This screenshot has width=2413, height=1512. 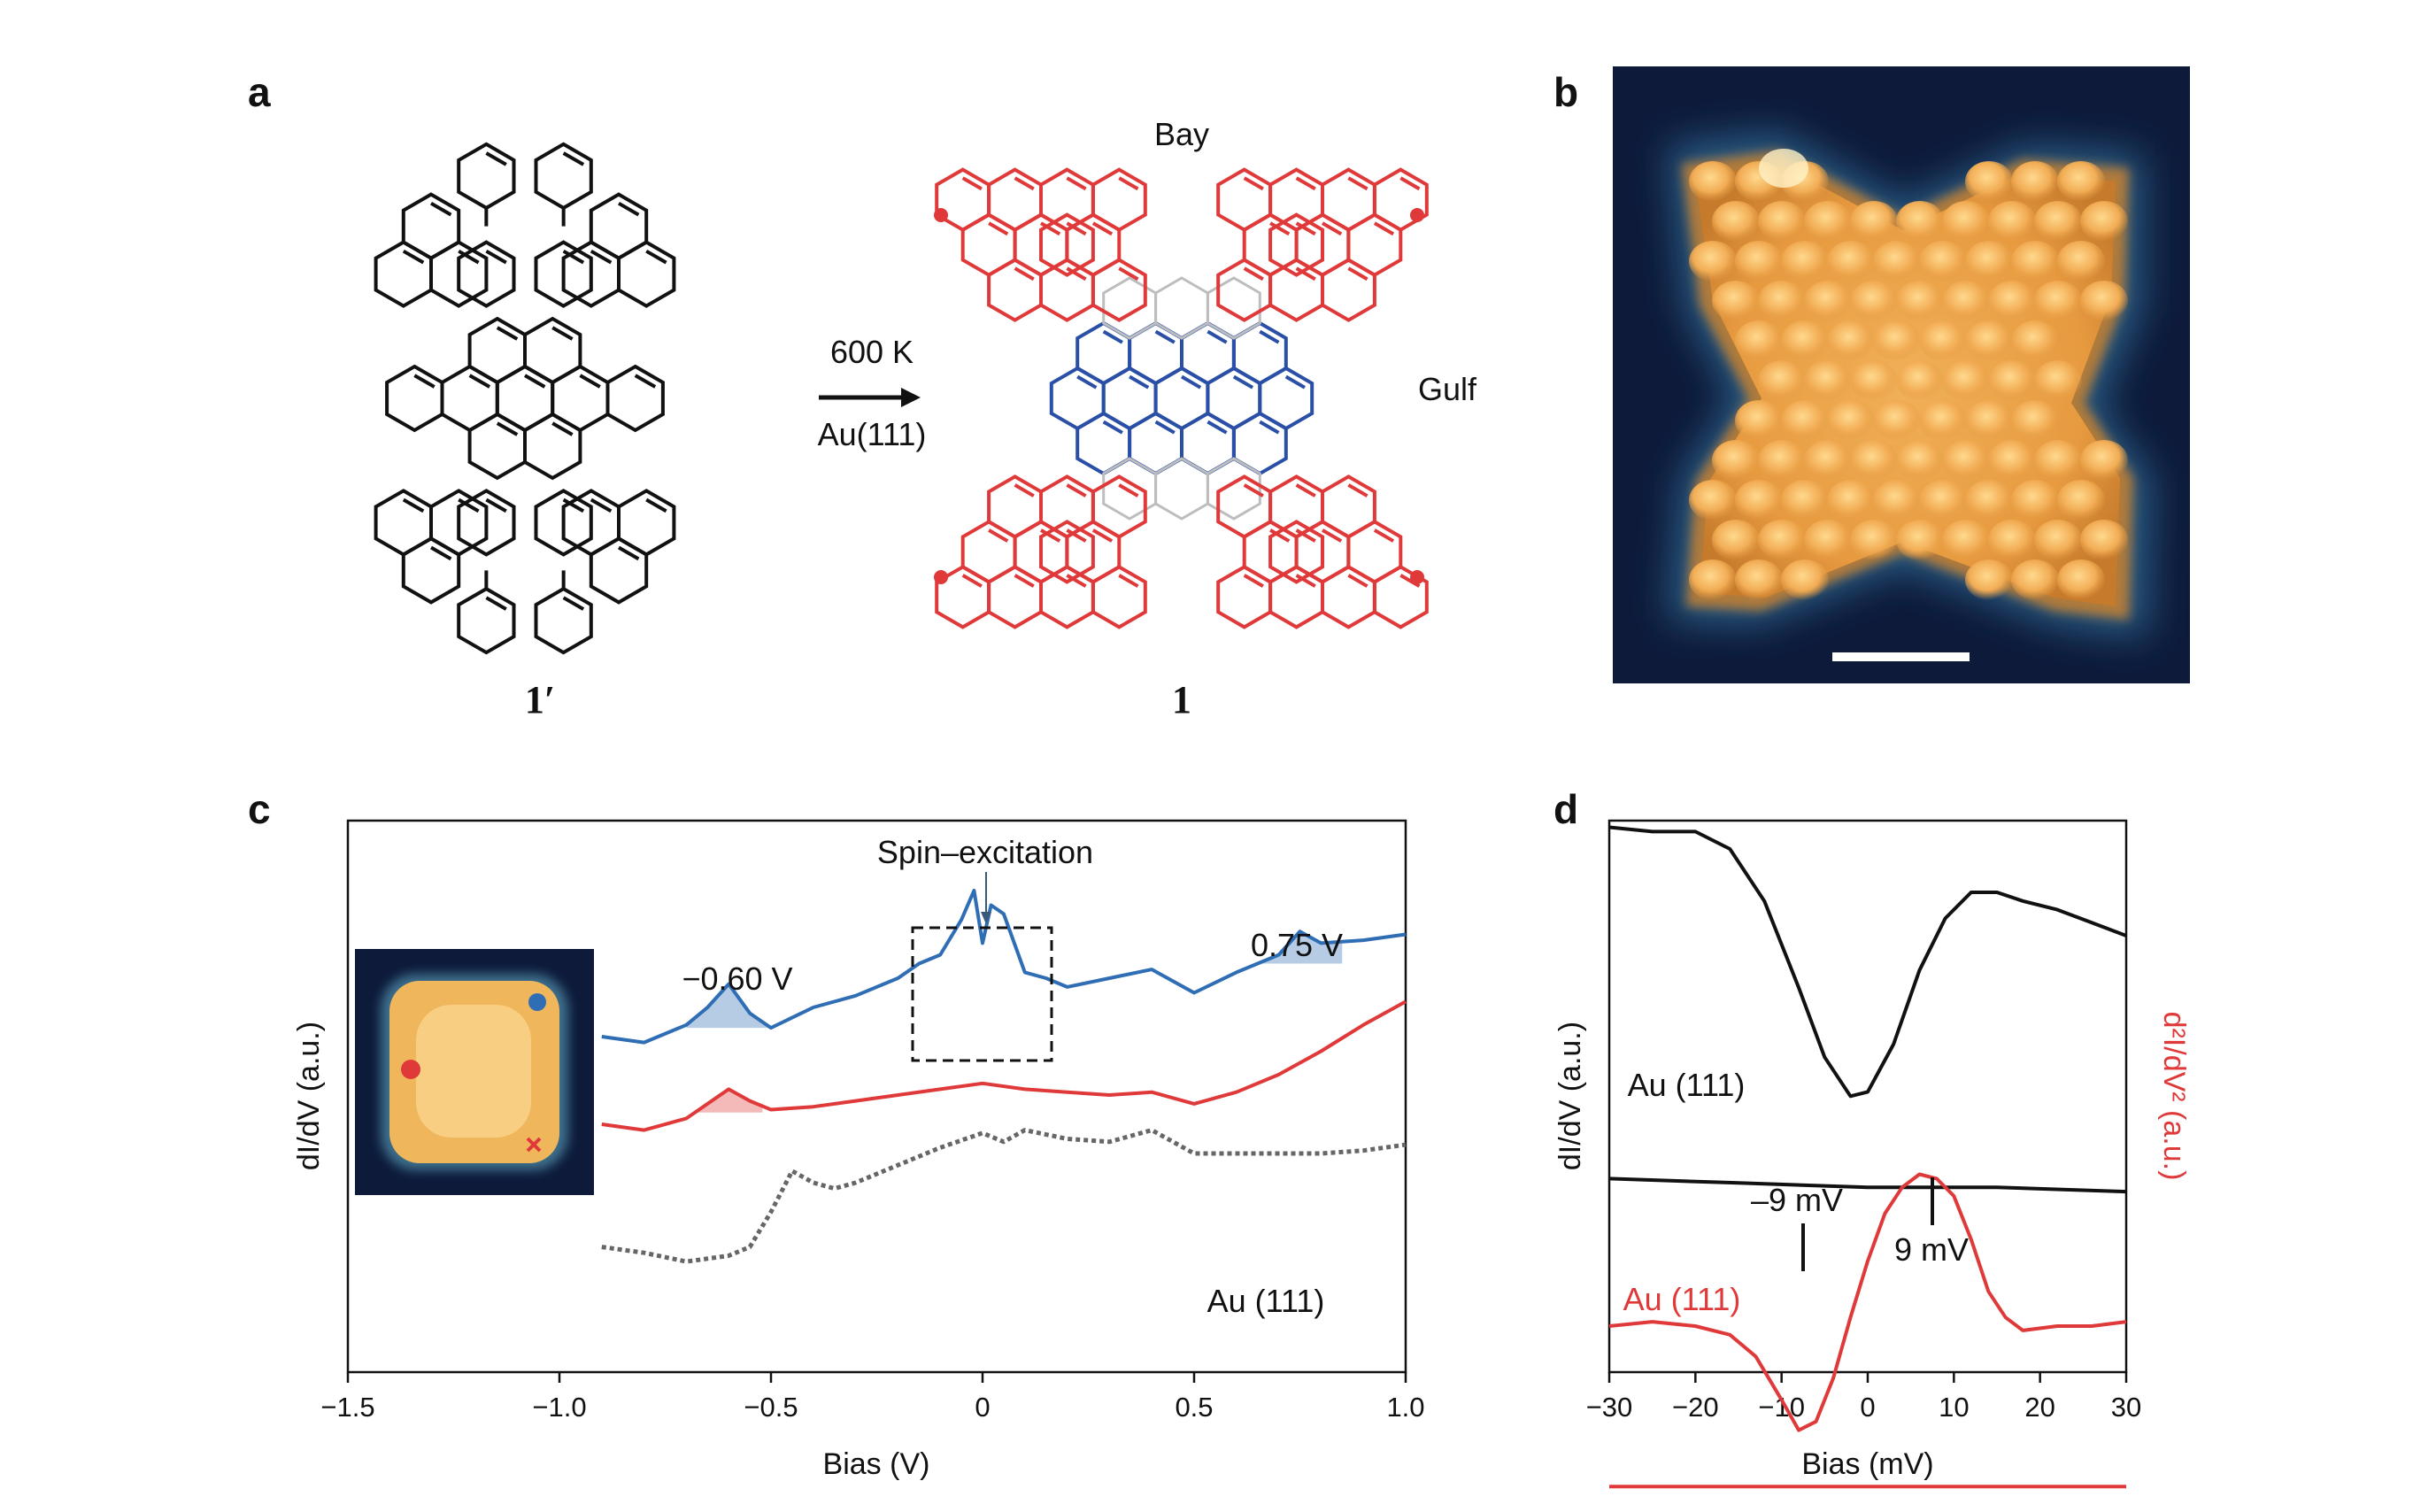 I want to click on x-tick-label: 0, so click(x=1868, y=1407).